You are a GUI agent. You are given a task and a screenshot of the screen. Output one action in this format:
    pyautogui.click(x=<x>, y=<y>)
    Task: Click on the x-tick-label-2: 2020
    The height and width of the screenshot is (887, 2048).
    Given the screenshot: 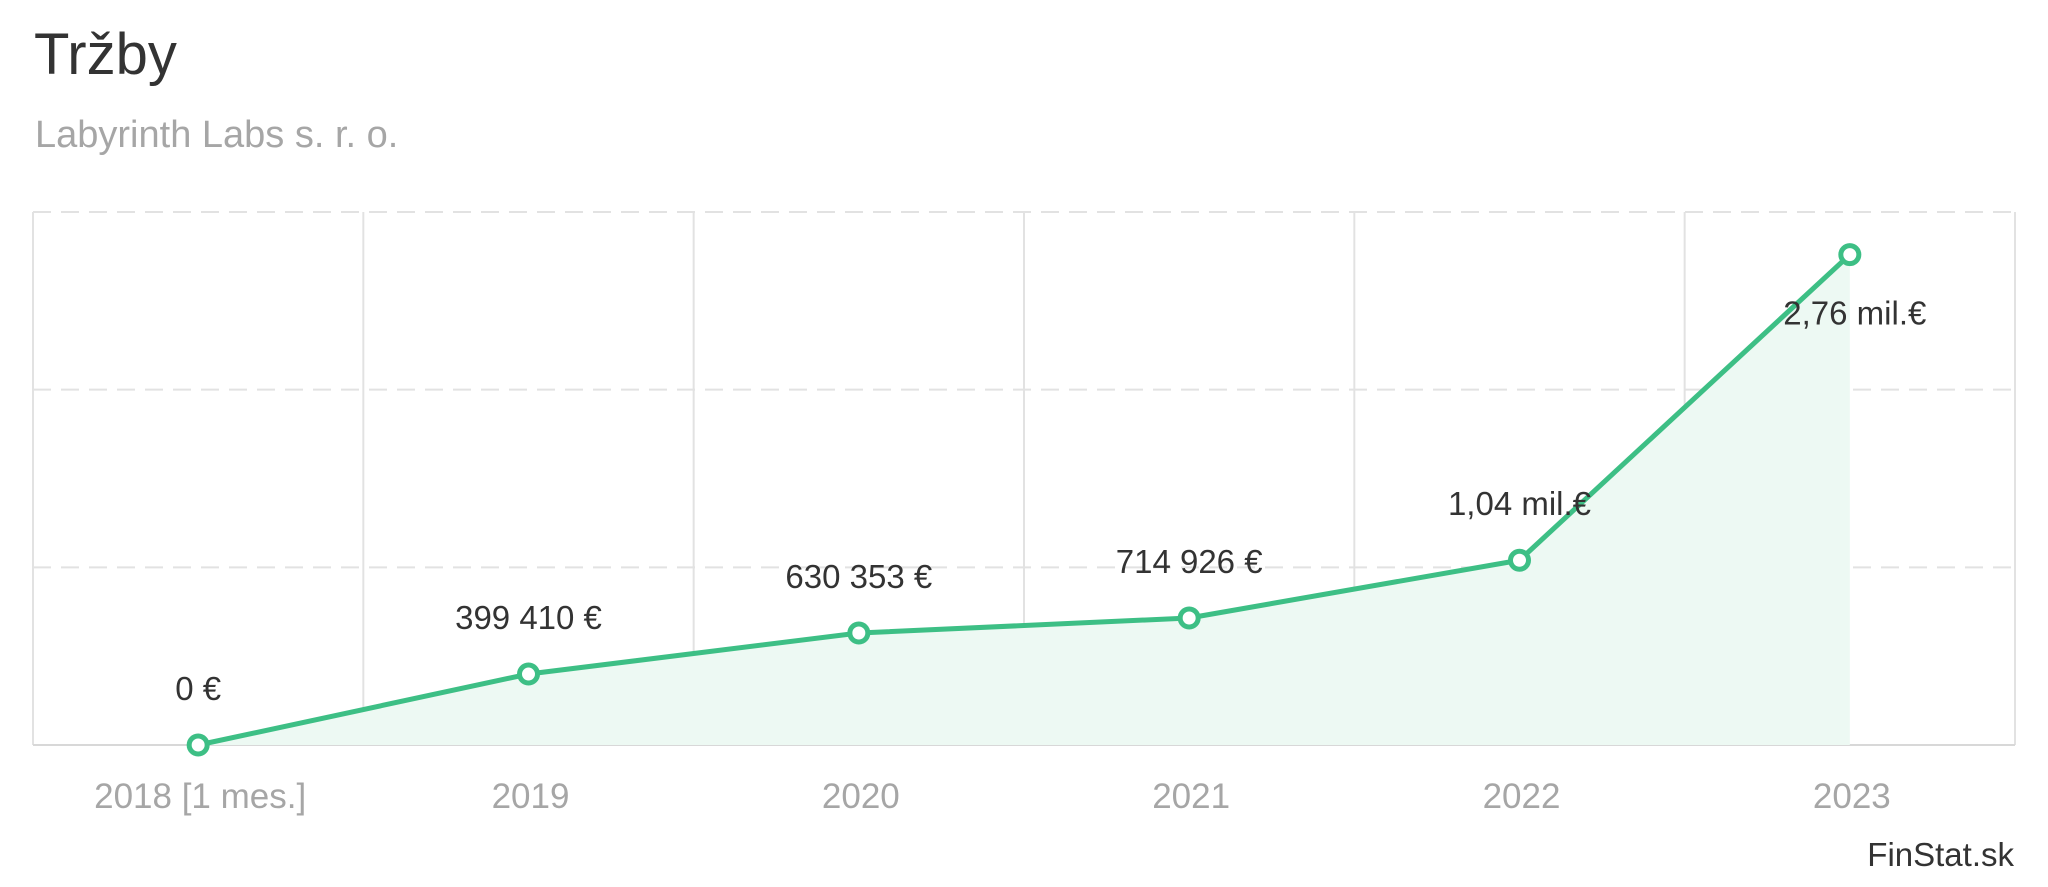 What is the action you would take?
    pyautogui.click(x=861, y=796)
    